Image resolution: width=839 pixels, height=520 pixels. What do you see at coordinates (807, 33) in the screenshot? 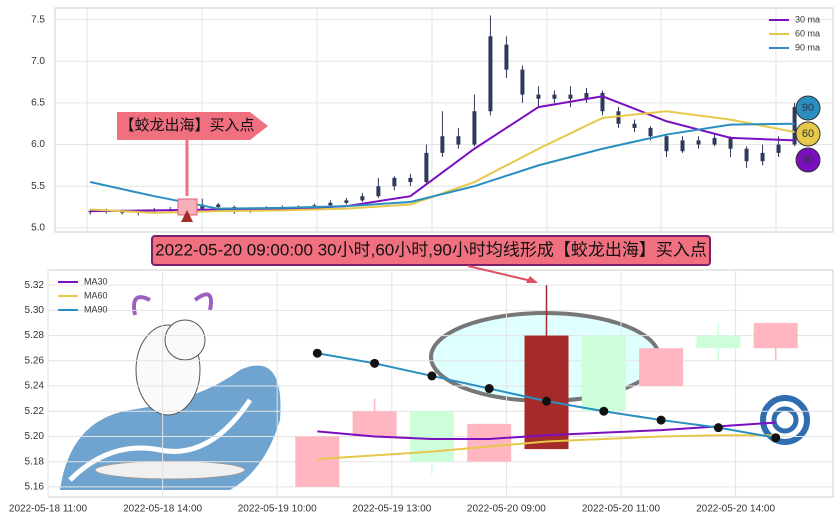
I see `legend-label: 60 ma` at bounding box center [807, 33].